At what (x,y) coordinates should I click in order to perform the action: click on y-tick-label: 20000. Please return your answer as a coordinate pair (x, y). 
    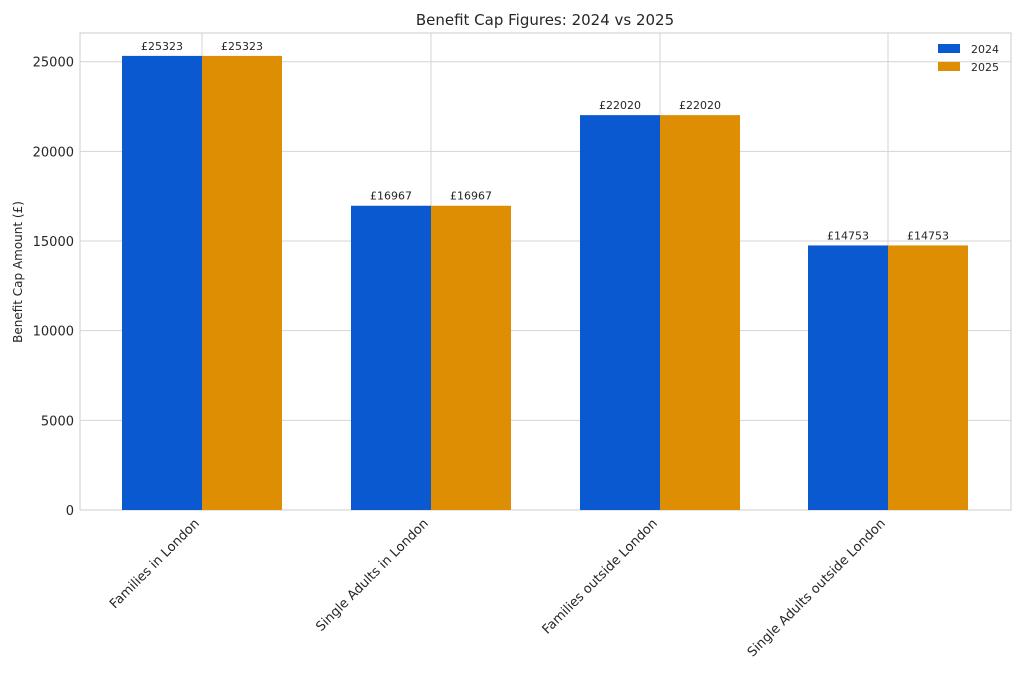
    Looking at the image, I should click on (53, 152).